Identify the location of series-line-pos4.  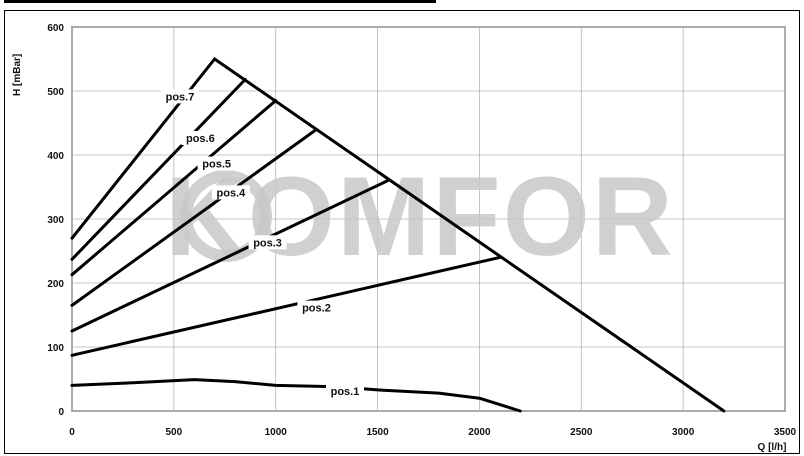
(194, 217).